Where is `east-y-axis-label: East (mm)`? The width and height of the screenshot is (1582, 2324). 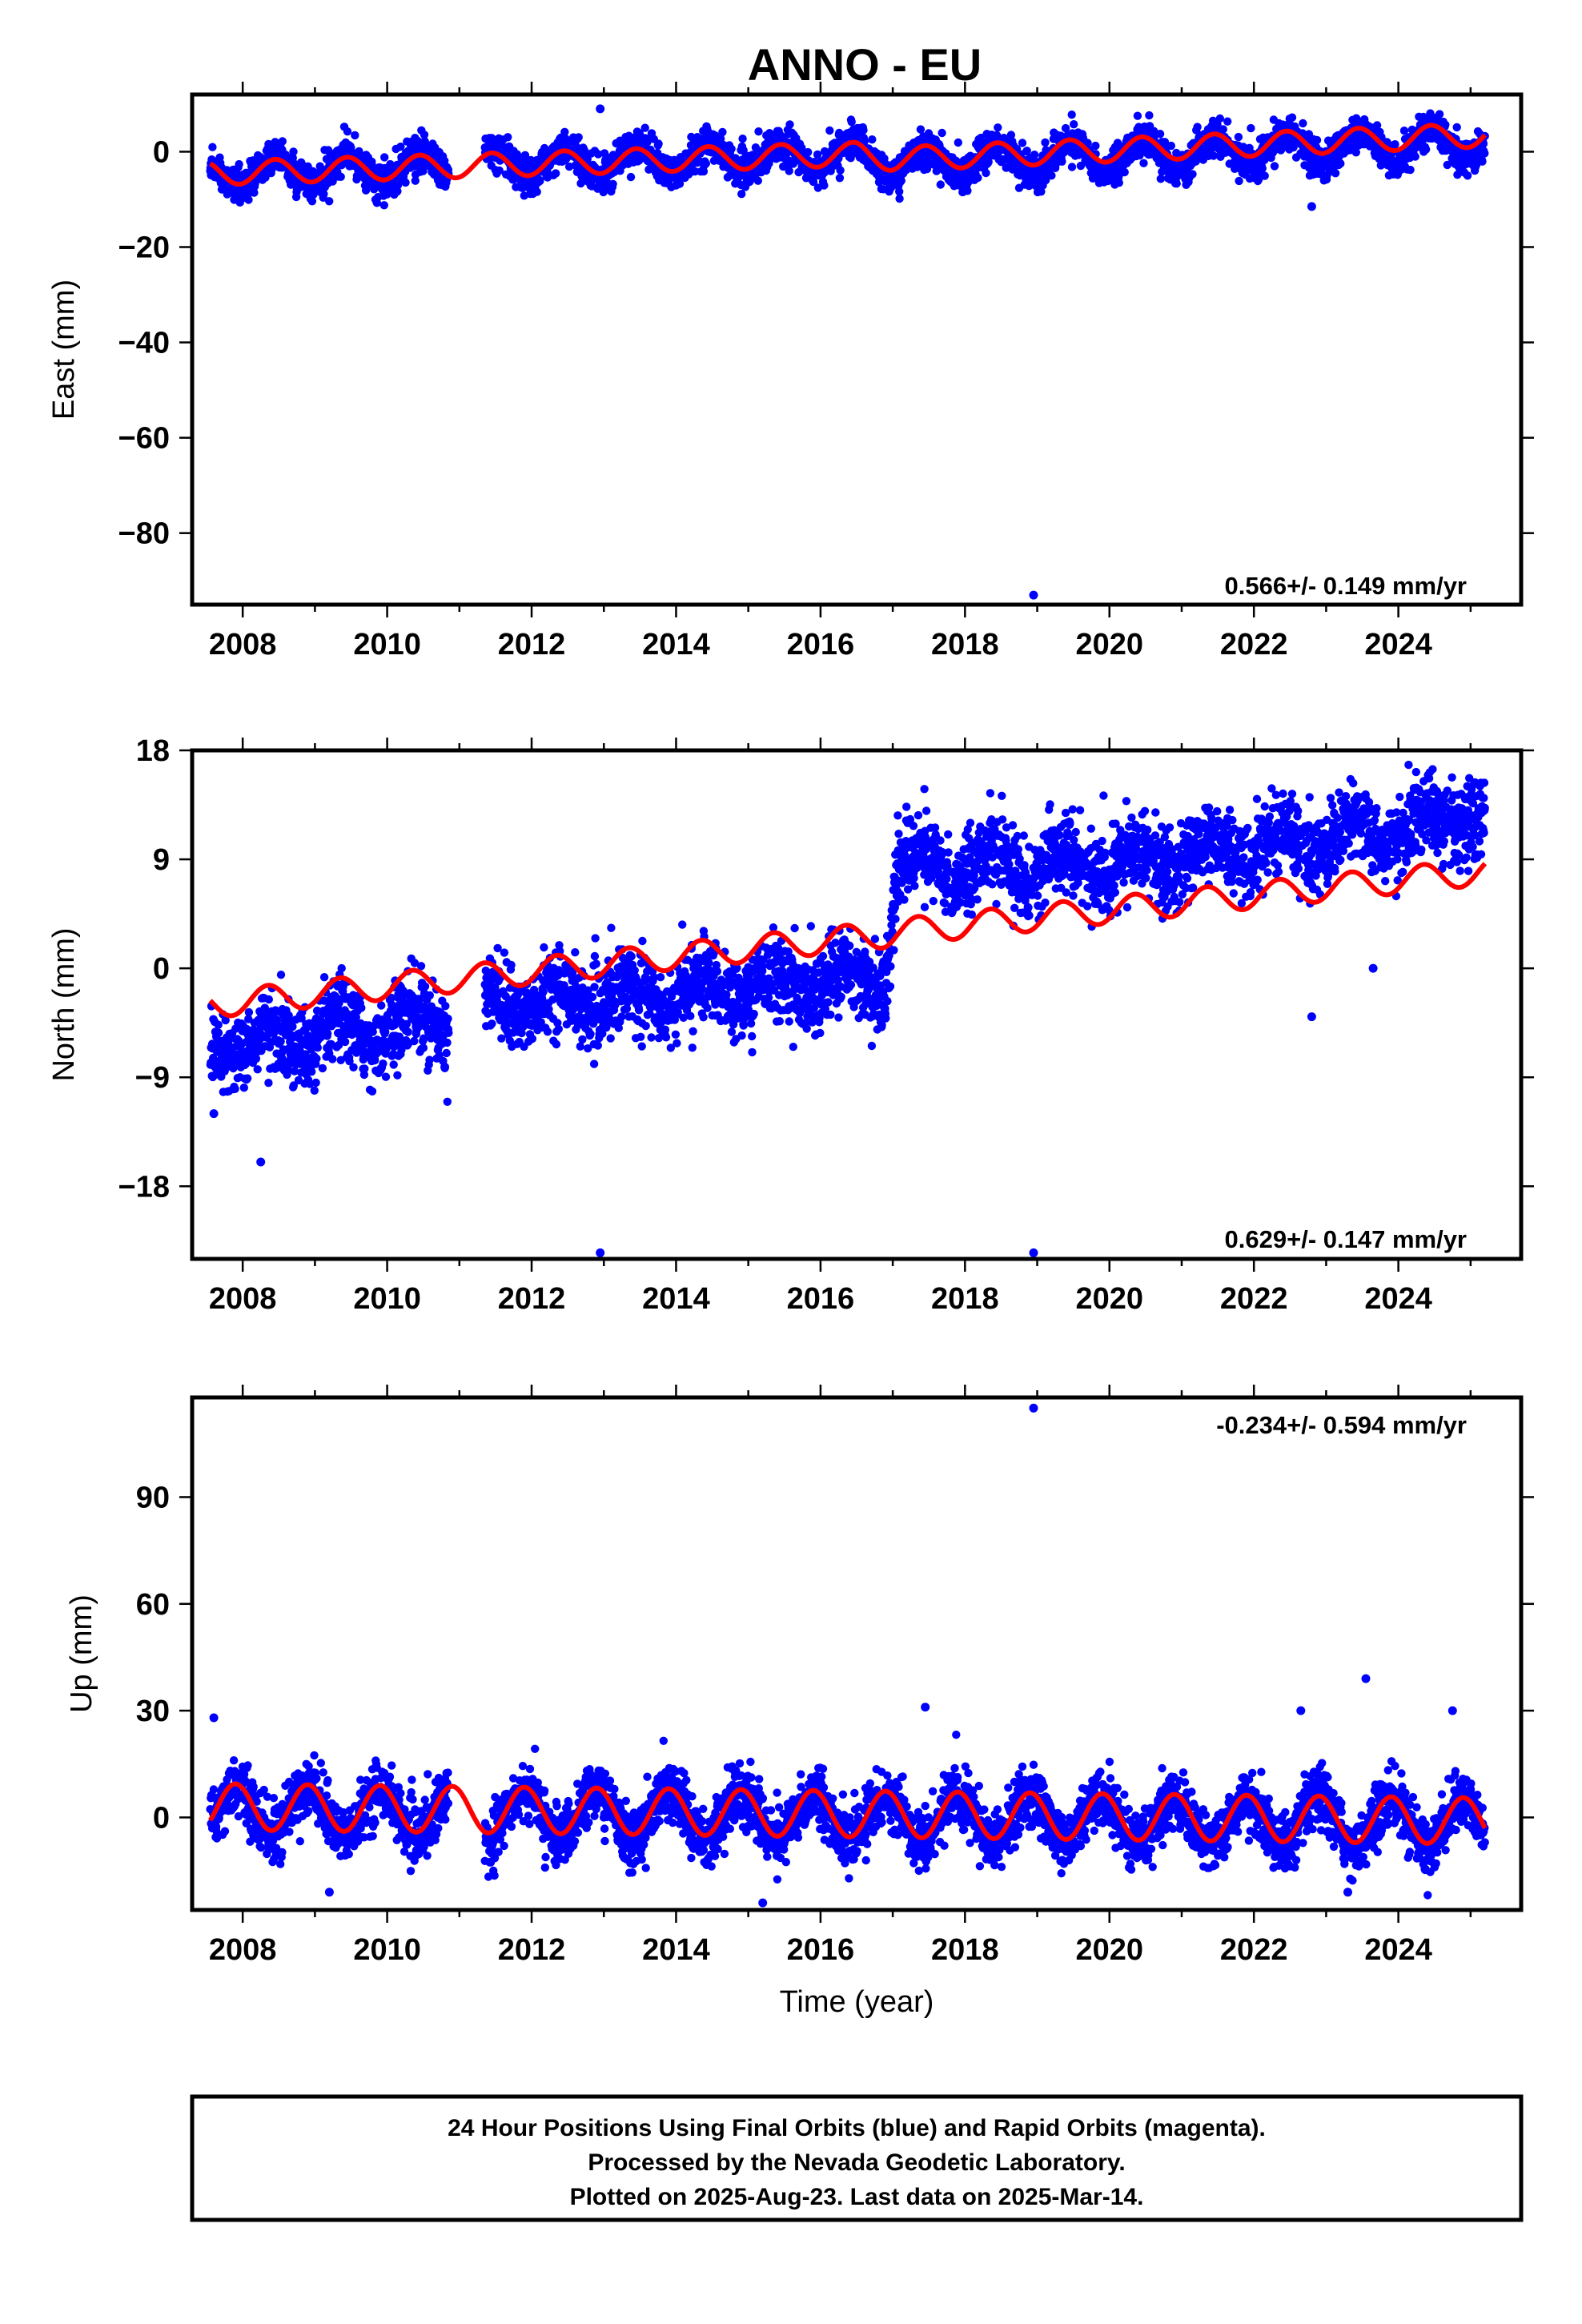
east-y-axis-label: East (mm) is located at coordinates (64, 349).